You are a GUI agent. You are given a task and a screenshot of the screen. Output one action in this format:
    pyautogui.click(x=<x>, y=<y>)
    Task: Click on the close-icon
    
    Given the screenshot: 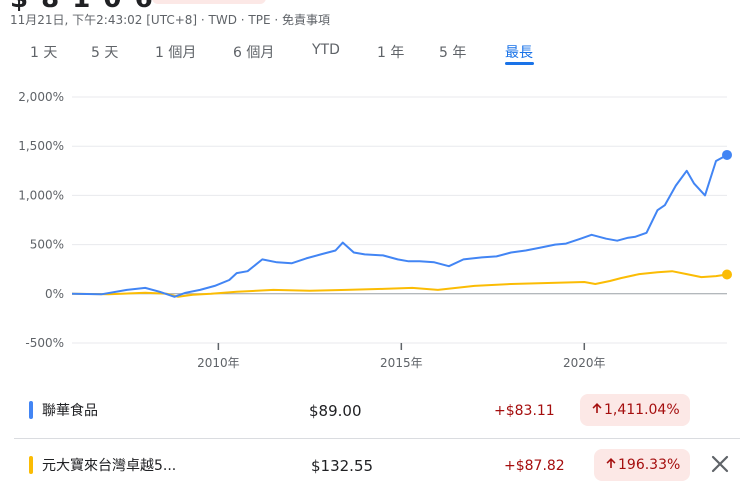 What is the action you would take?
    pyautogui.click(x=720, y=464)
    